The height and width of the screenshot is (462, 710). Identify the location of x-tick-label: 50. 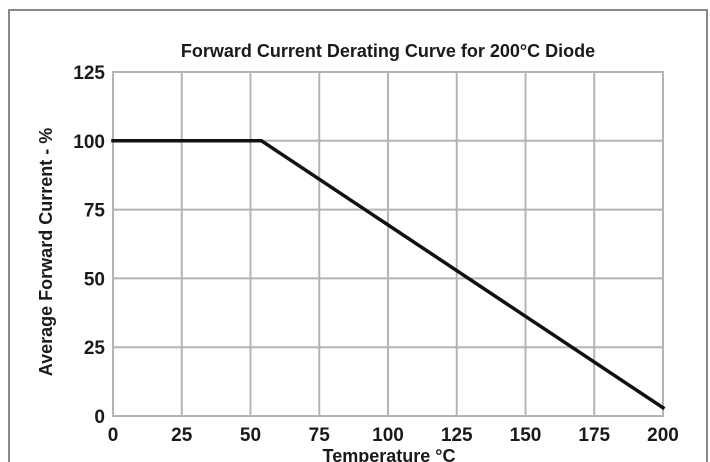
(250, 435).